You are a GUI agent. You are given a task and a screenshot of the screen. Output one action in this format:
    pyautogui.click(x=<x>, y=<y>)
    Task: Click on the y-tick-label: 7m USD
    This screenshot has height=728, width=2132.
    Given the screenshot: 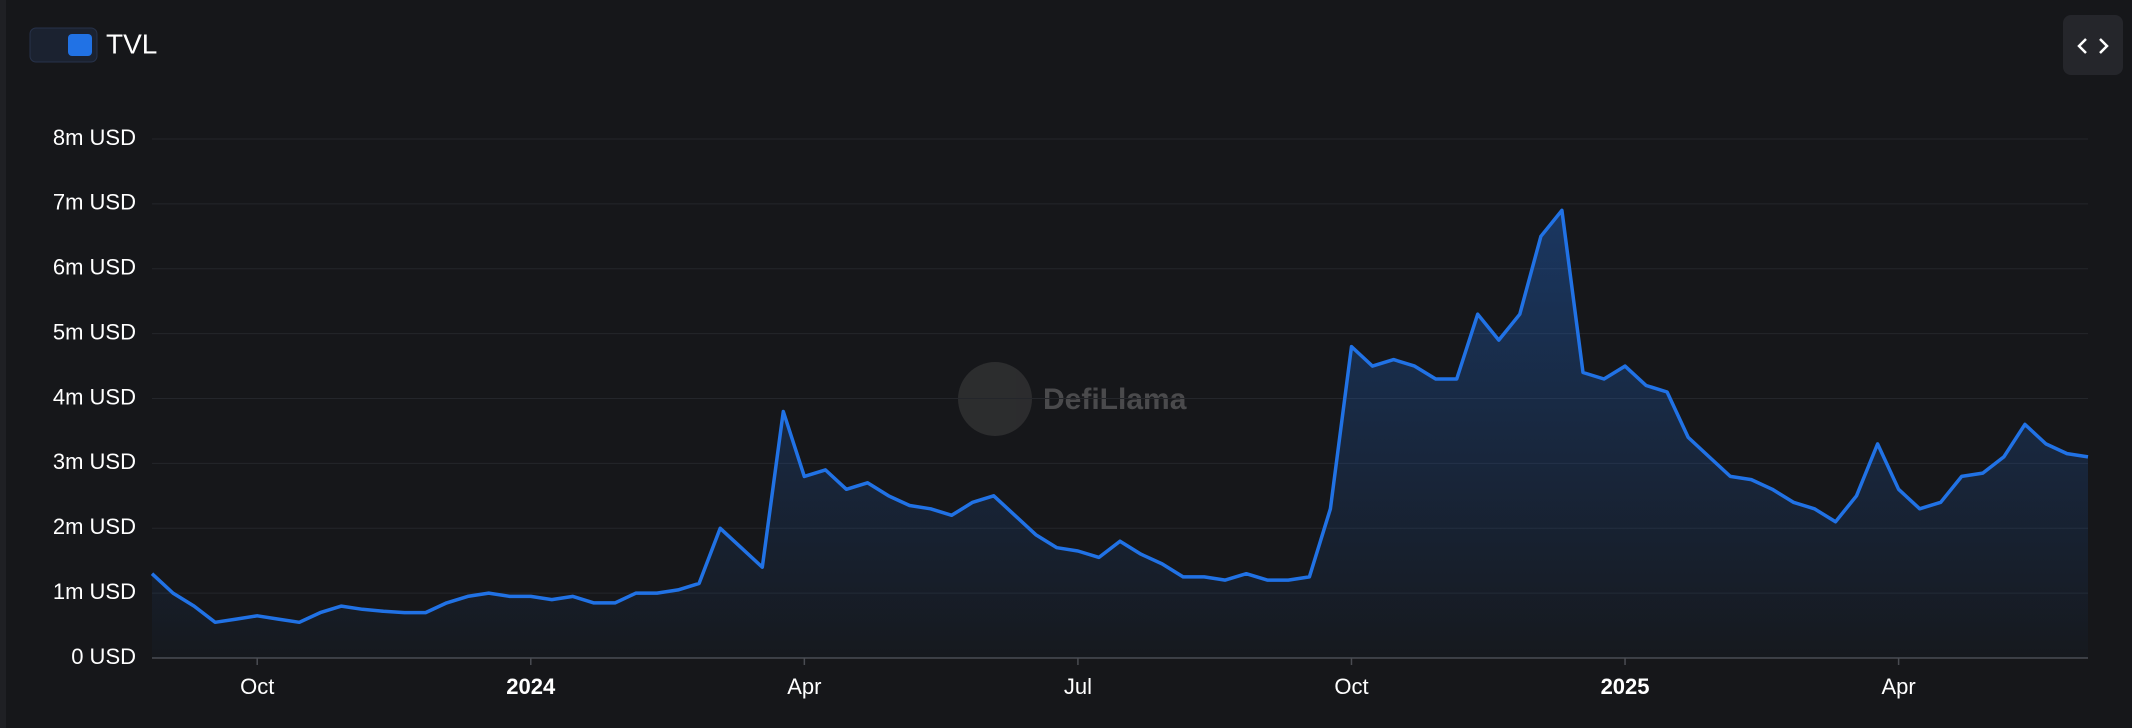 What is the action you would take?
    pyautogui.click(x=94, y=202)
    